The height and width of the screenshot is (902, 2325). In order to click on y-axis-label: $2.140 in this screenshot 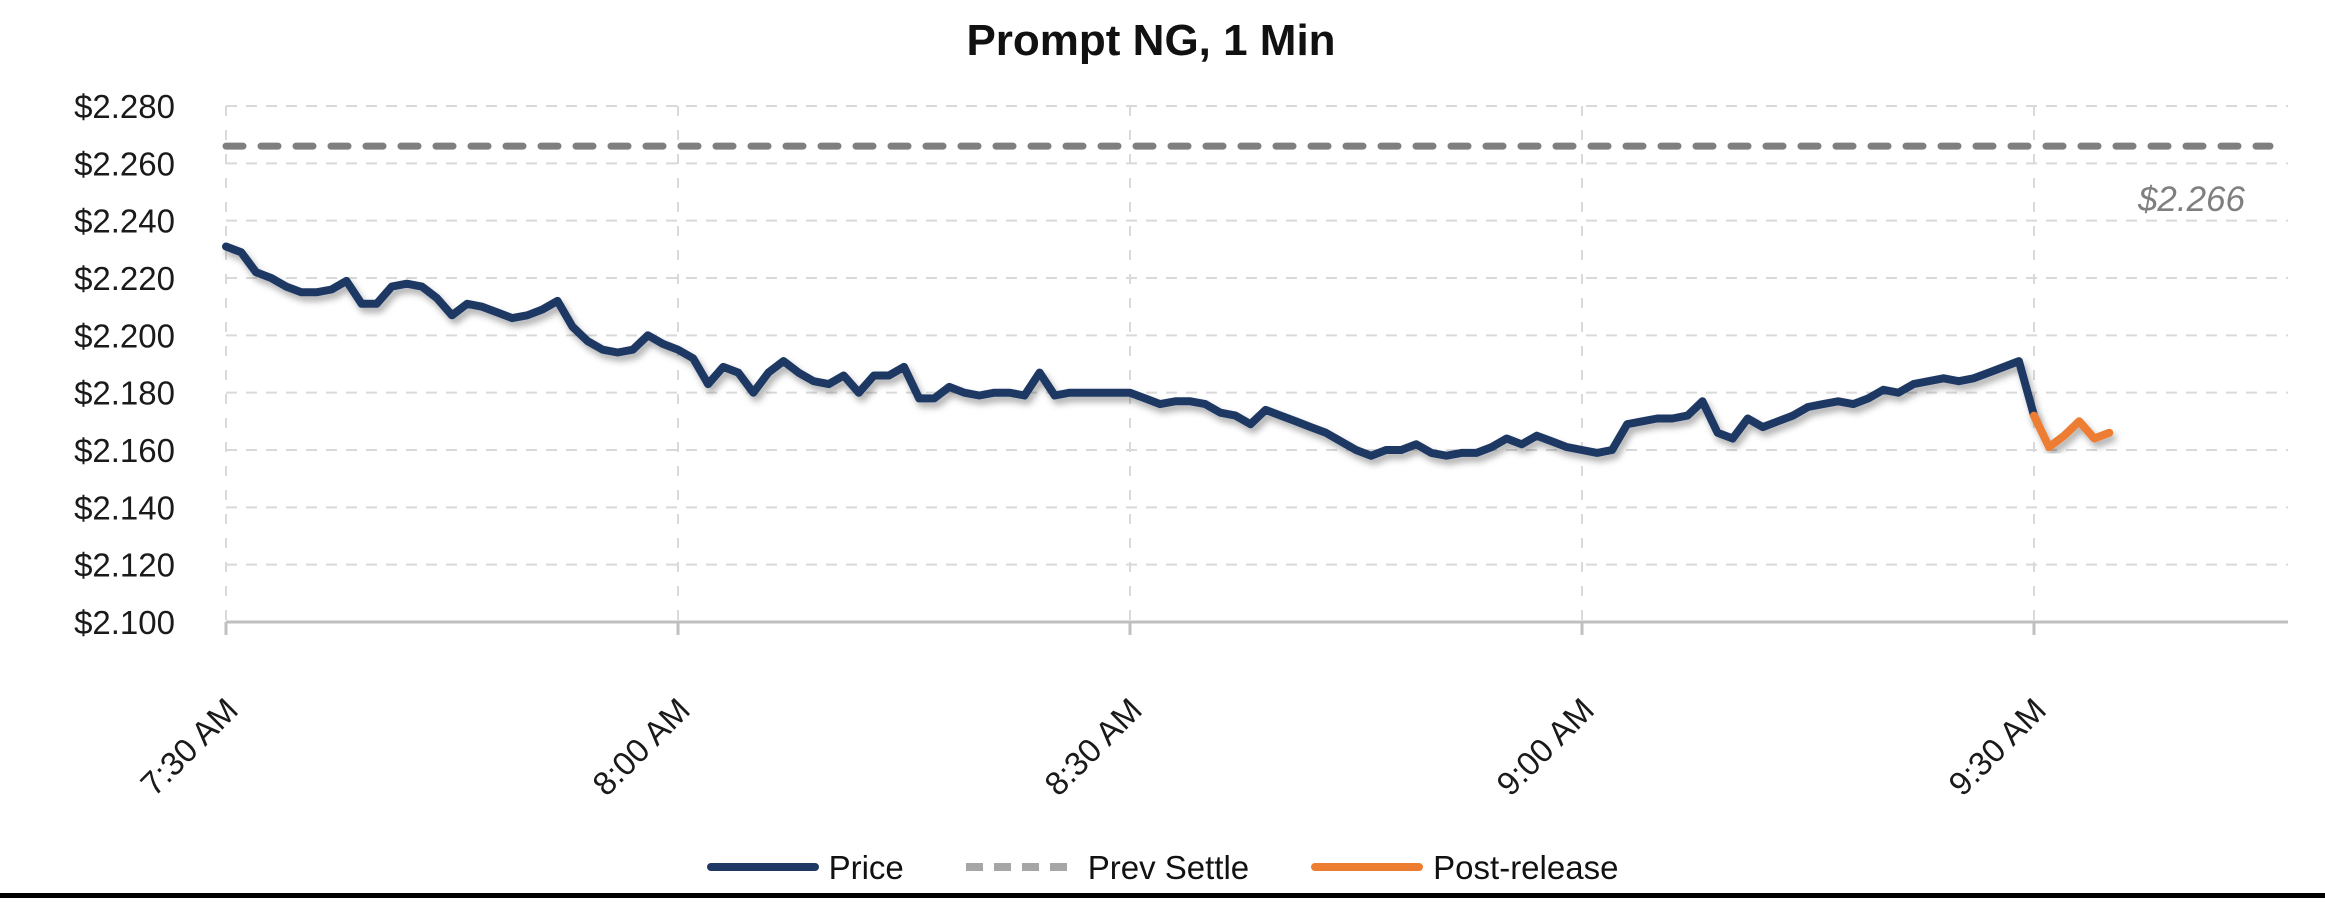, I will do `click(124, 507)`.